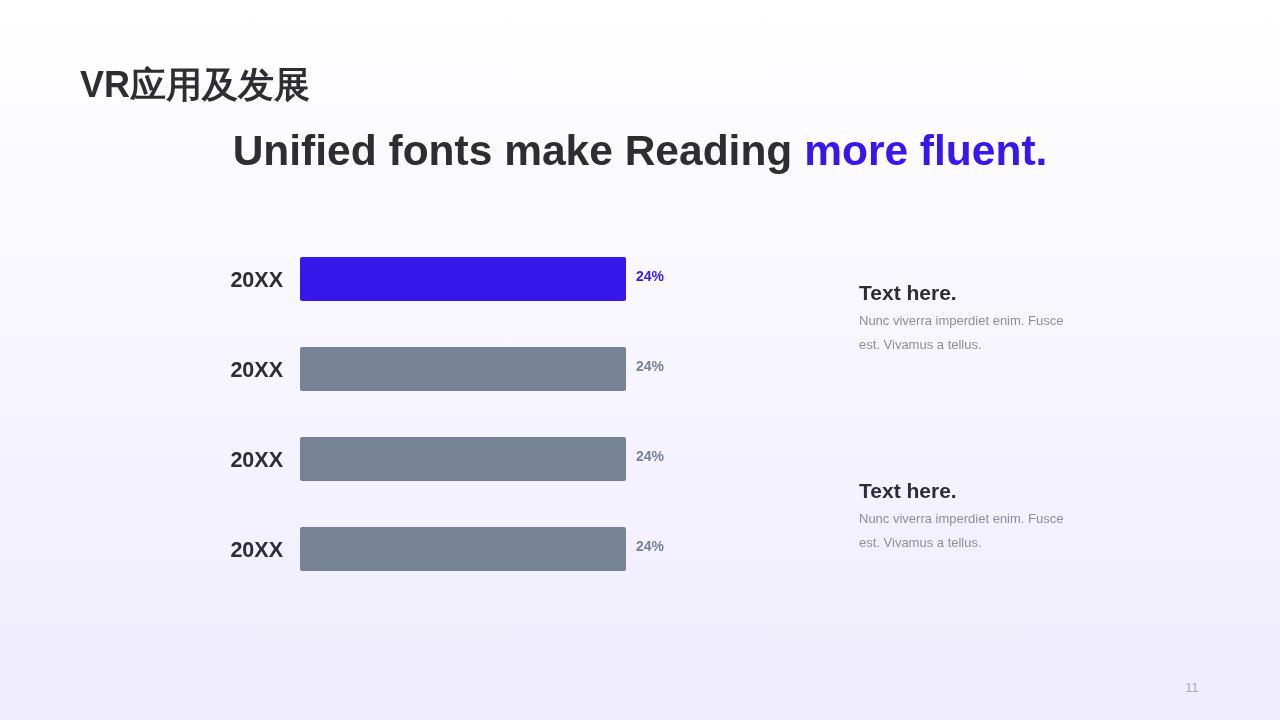 This screenshot has width=1280, height=720. What do you see at coordinates (640, 150) in the screenshot?
I see `subtitle: Unified fonts make Reading more fluent.` at bounding box center [640, 150].